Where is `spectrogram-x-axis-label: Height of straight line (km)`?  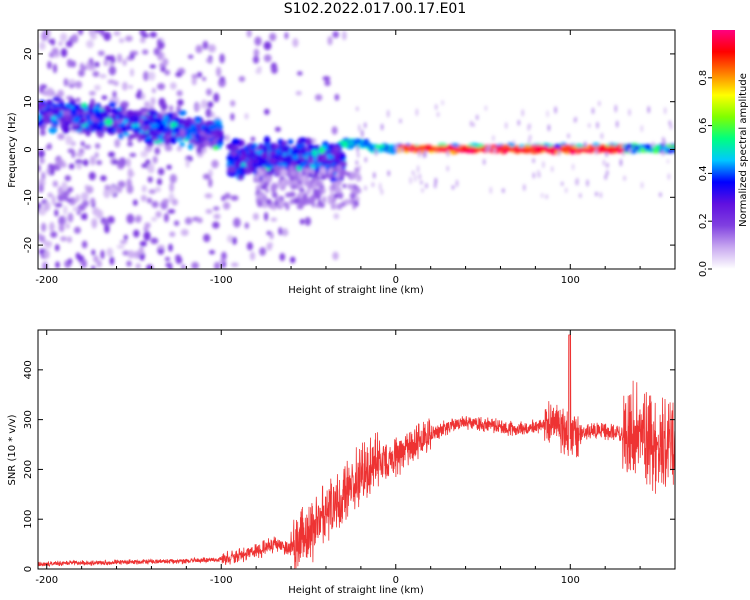
spectrogram-x-axis-label: Height of straight line (km) is located at coordinates (356, 290).